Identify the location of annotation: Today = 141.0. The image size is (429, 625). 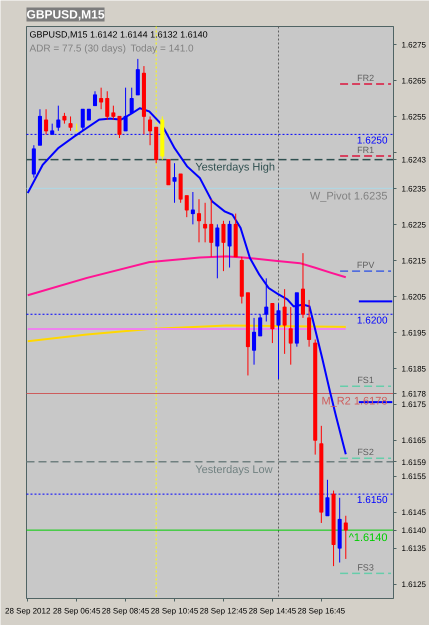
(162, 49).